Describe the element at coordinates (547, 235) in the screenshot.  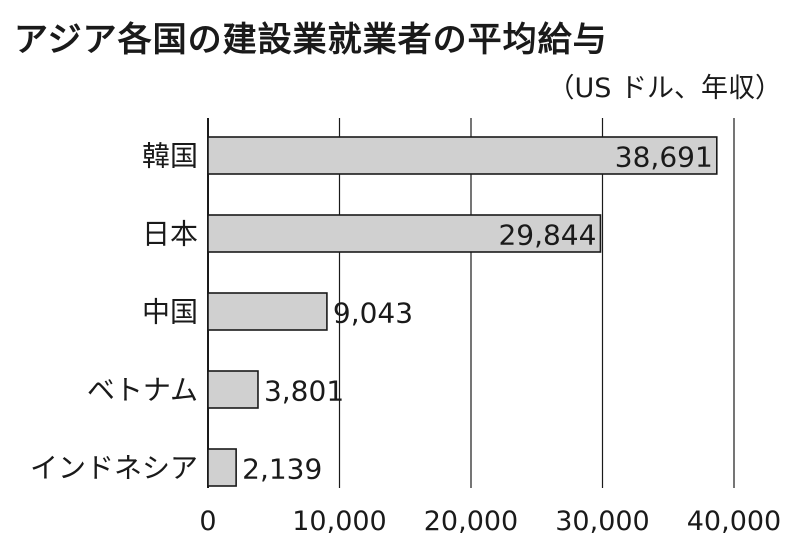
I see `value-label: 29,844` at that location.